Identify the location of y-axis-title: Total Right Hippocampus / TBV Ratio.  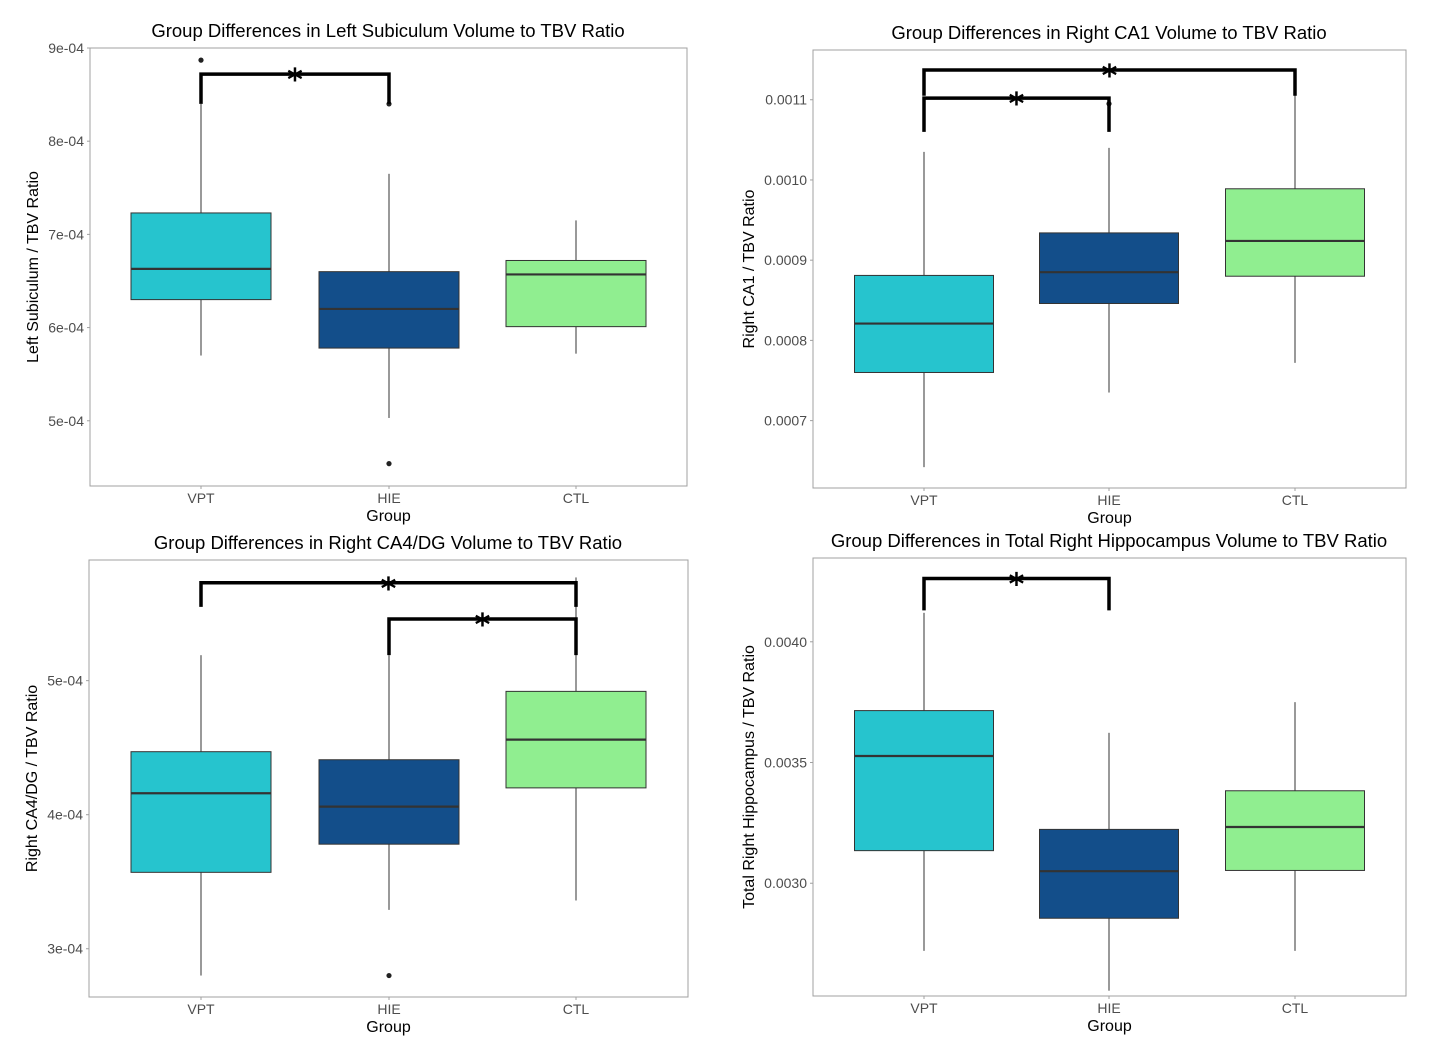
(749, 777).